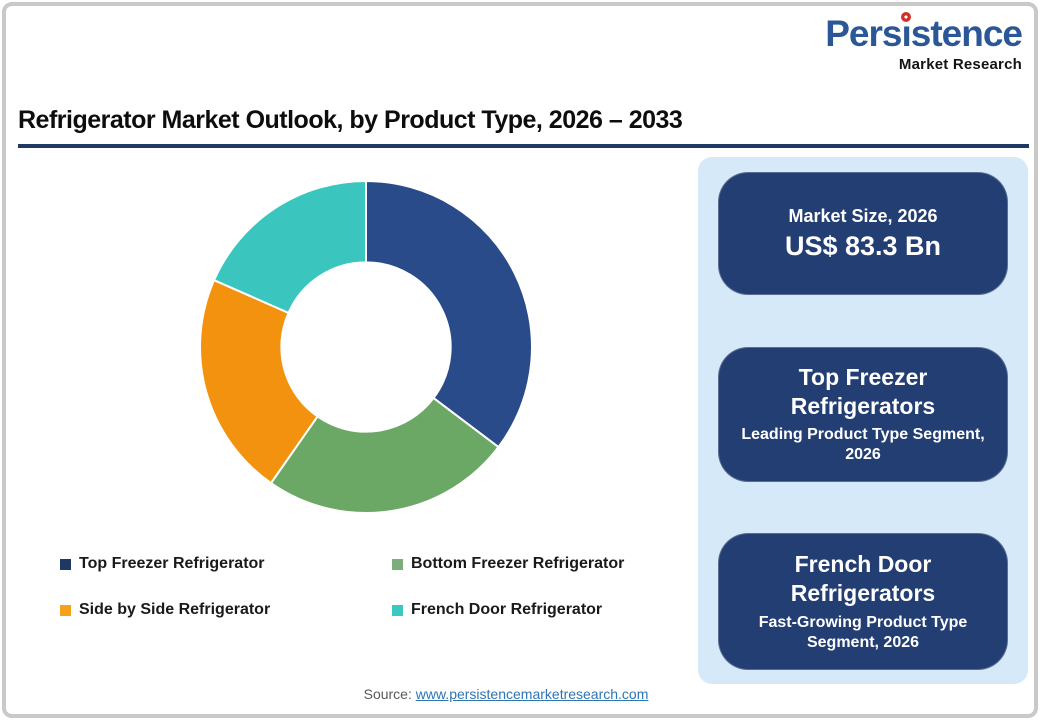 The height and width of the screenshot is (720, 1040). I want to click on market-size-card: Market Size, 2026 US$ 83.3 Bn, so click(863, 233).